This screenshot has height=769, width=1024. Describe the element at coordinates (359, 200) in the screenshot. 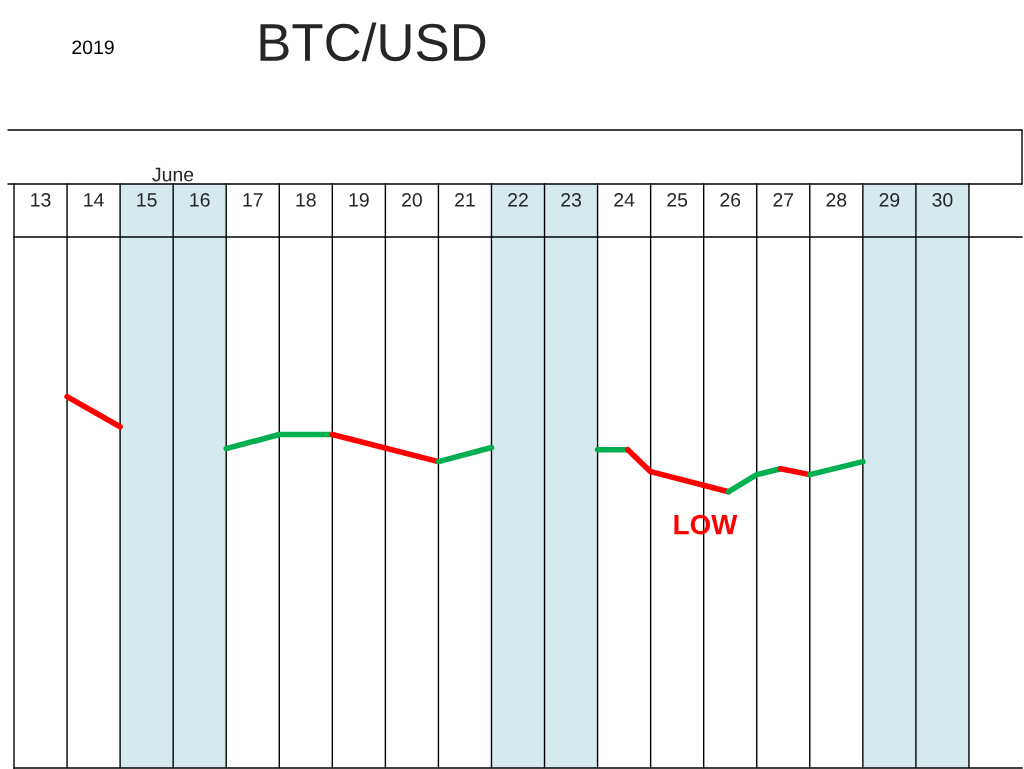

I see `x-tick-label: 19` at that location.